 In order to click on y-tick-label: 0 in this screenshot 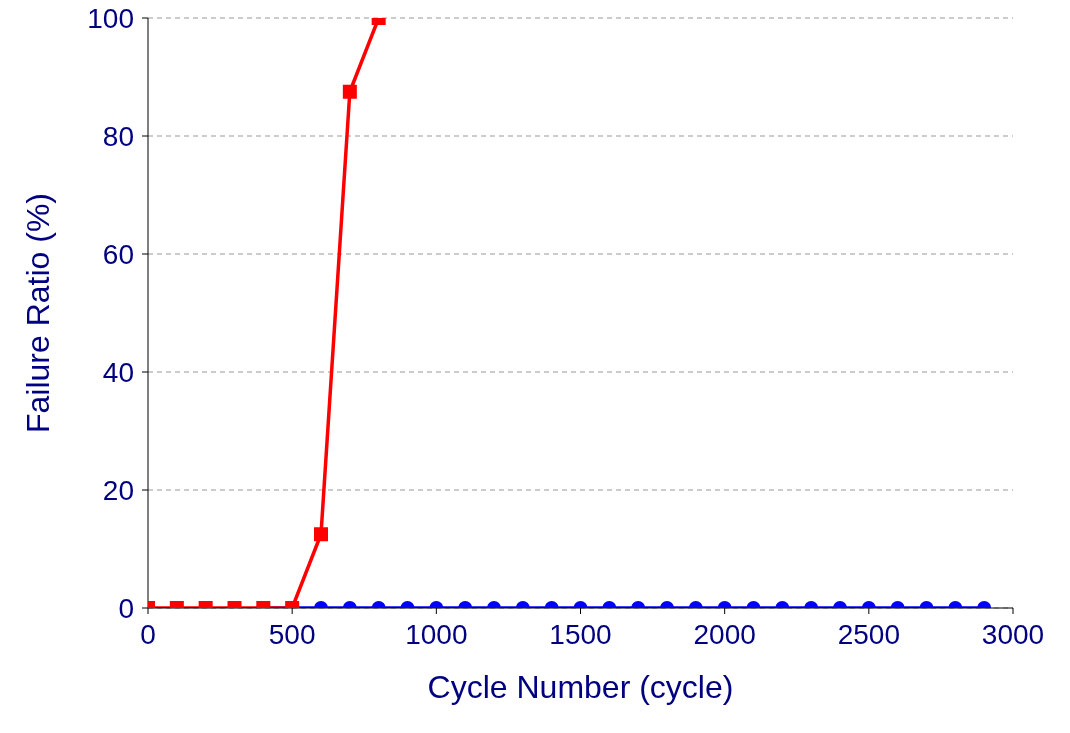, I will do `click(126, 608)`.